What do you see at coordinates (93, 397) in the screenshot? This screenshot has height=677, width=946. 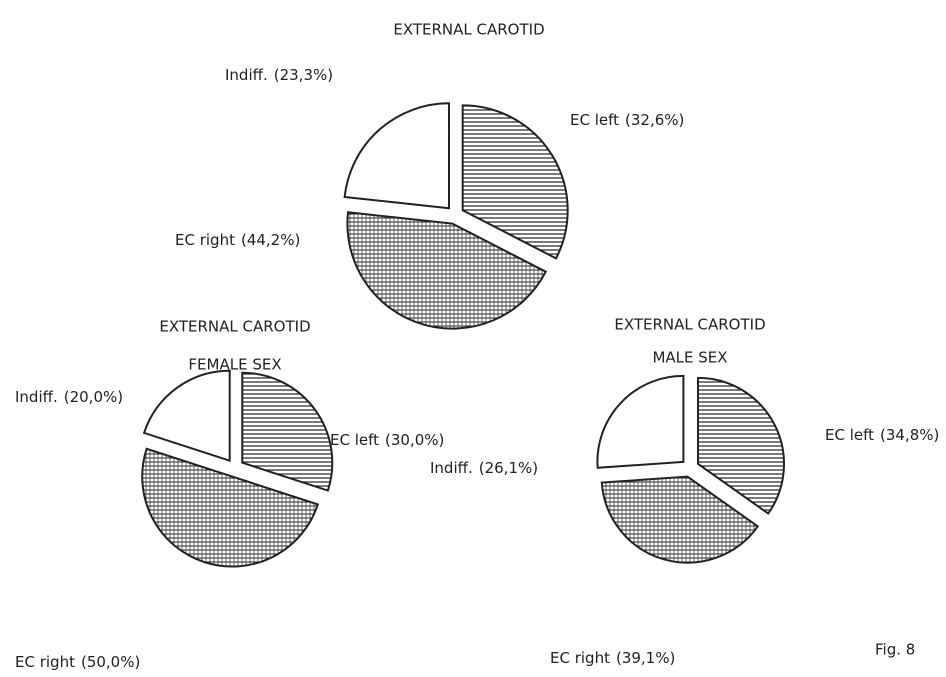 I see `slice-value-label: (20,0%)` at bounding box center [93, 397].